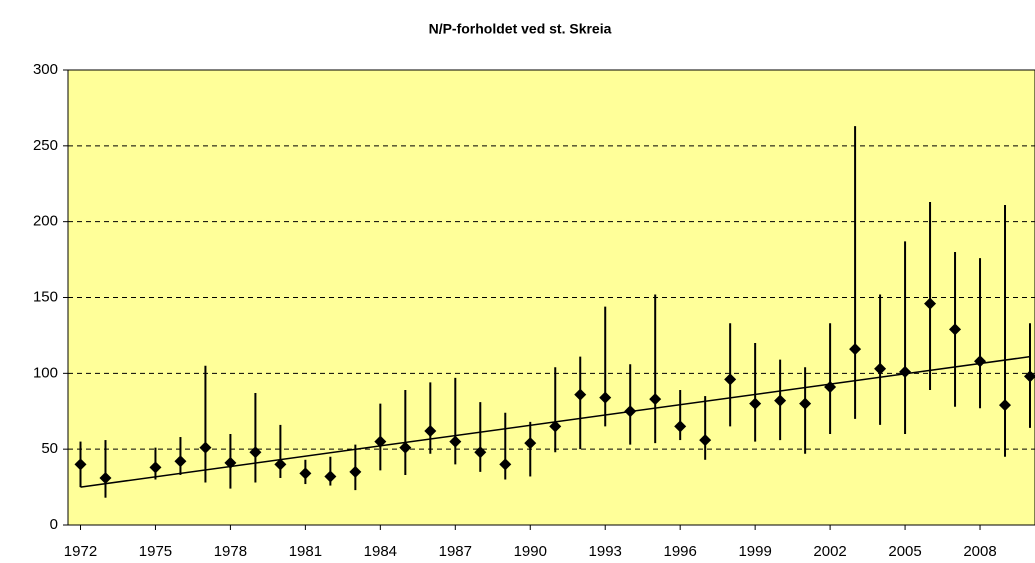  I want to click on x-tick-label: 1993, so click(605, 551).